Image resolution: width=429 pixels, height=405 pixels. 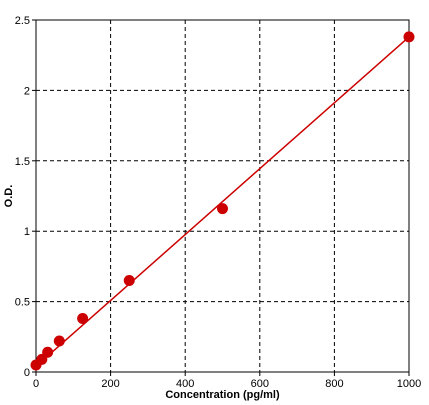 What do you see at coordinates (9, 196) in the screenshot?
I see `y-axis-title: O.D.` at bounding box center [9, 196].